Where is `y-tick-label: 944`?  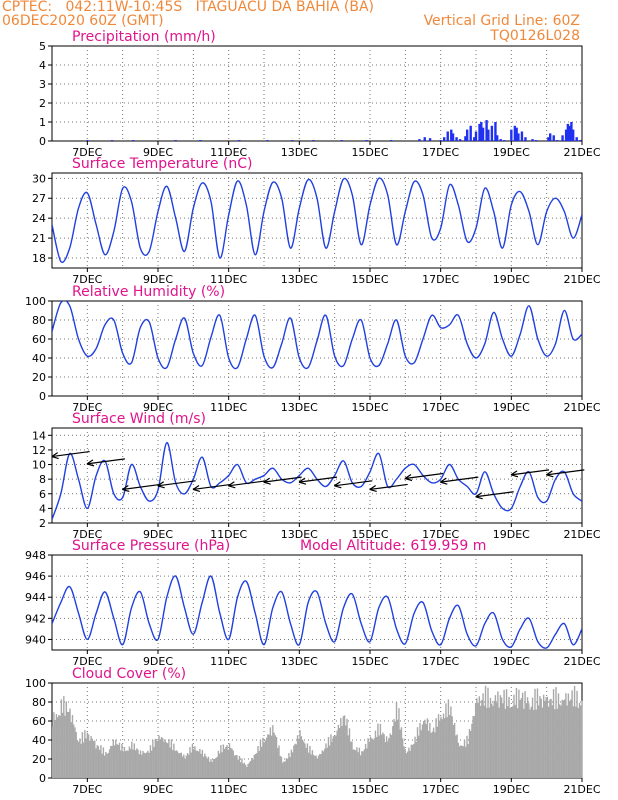 y-tick-label: 944 is located at coordinates (35, 597).